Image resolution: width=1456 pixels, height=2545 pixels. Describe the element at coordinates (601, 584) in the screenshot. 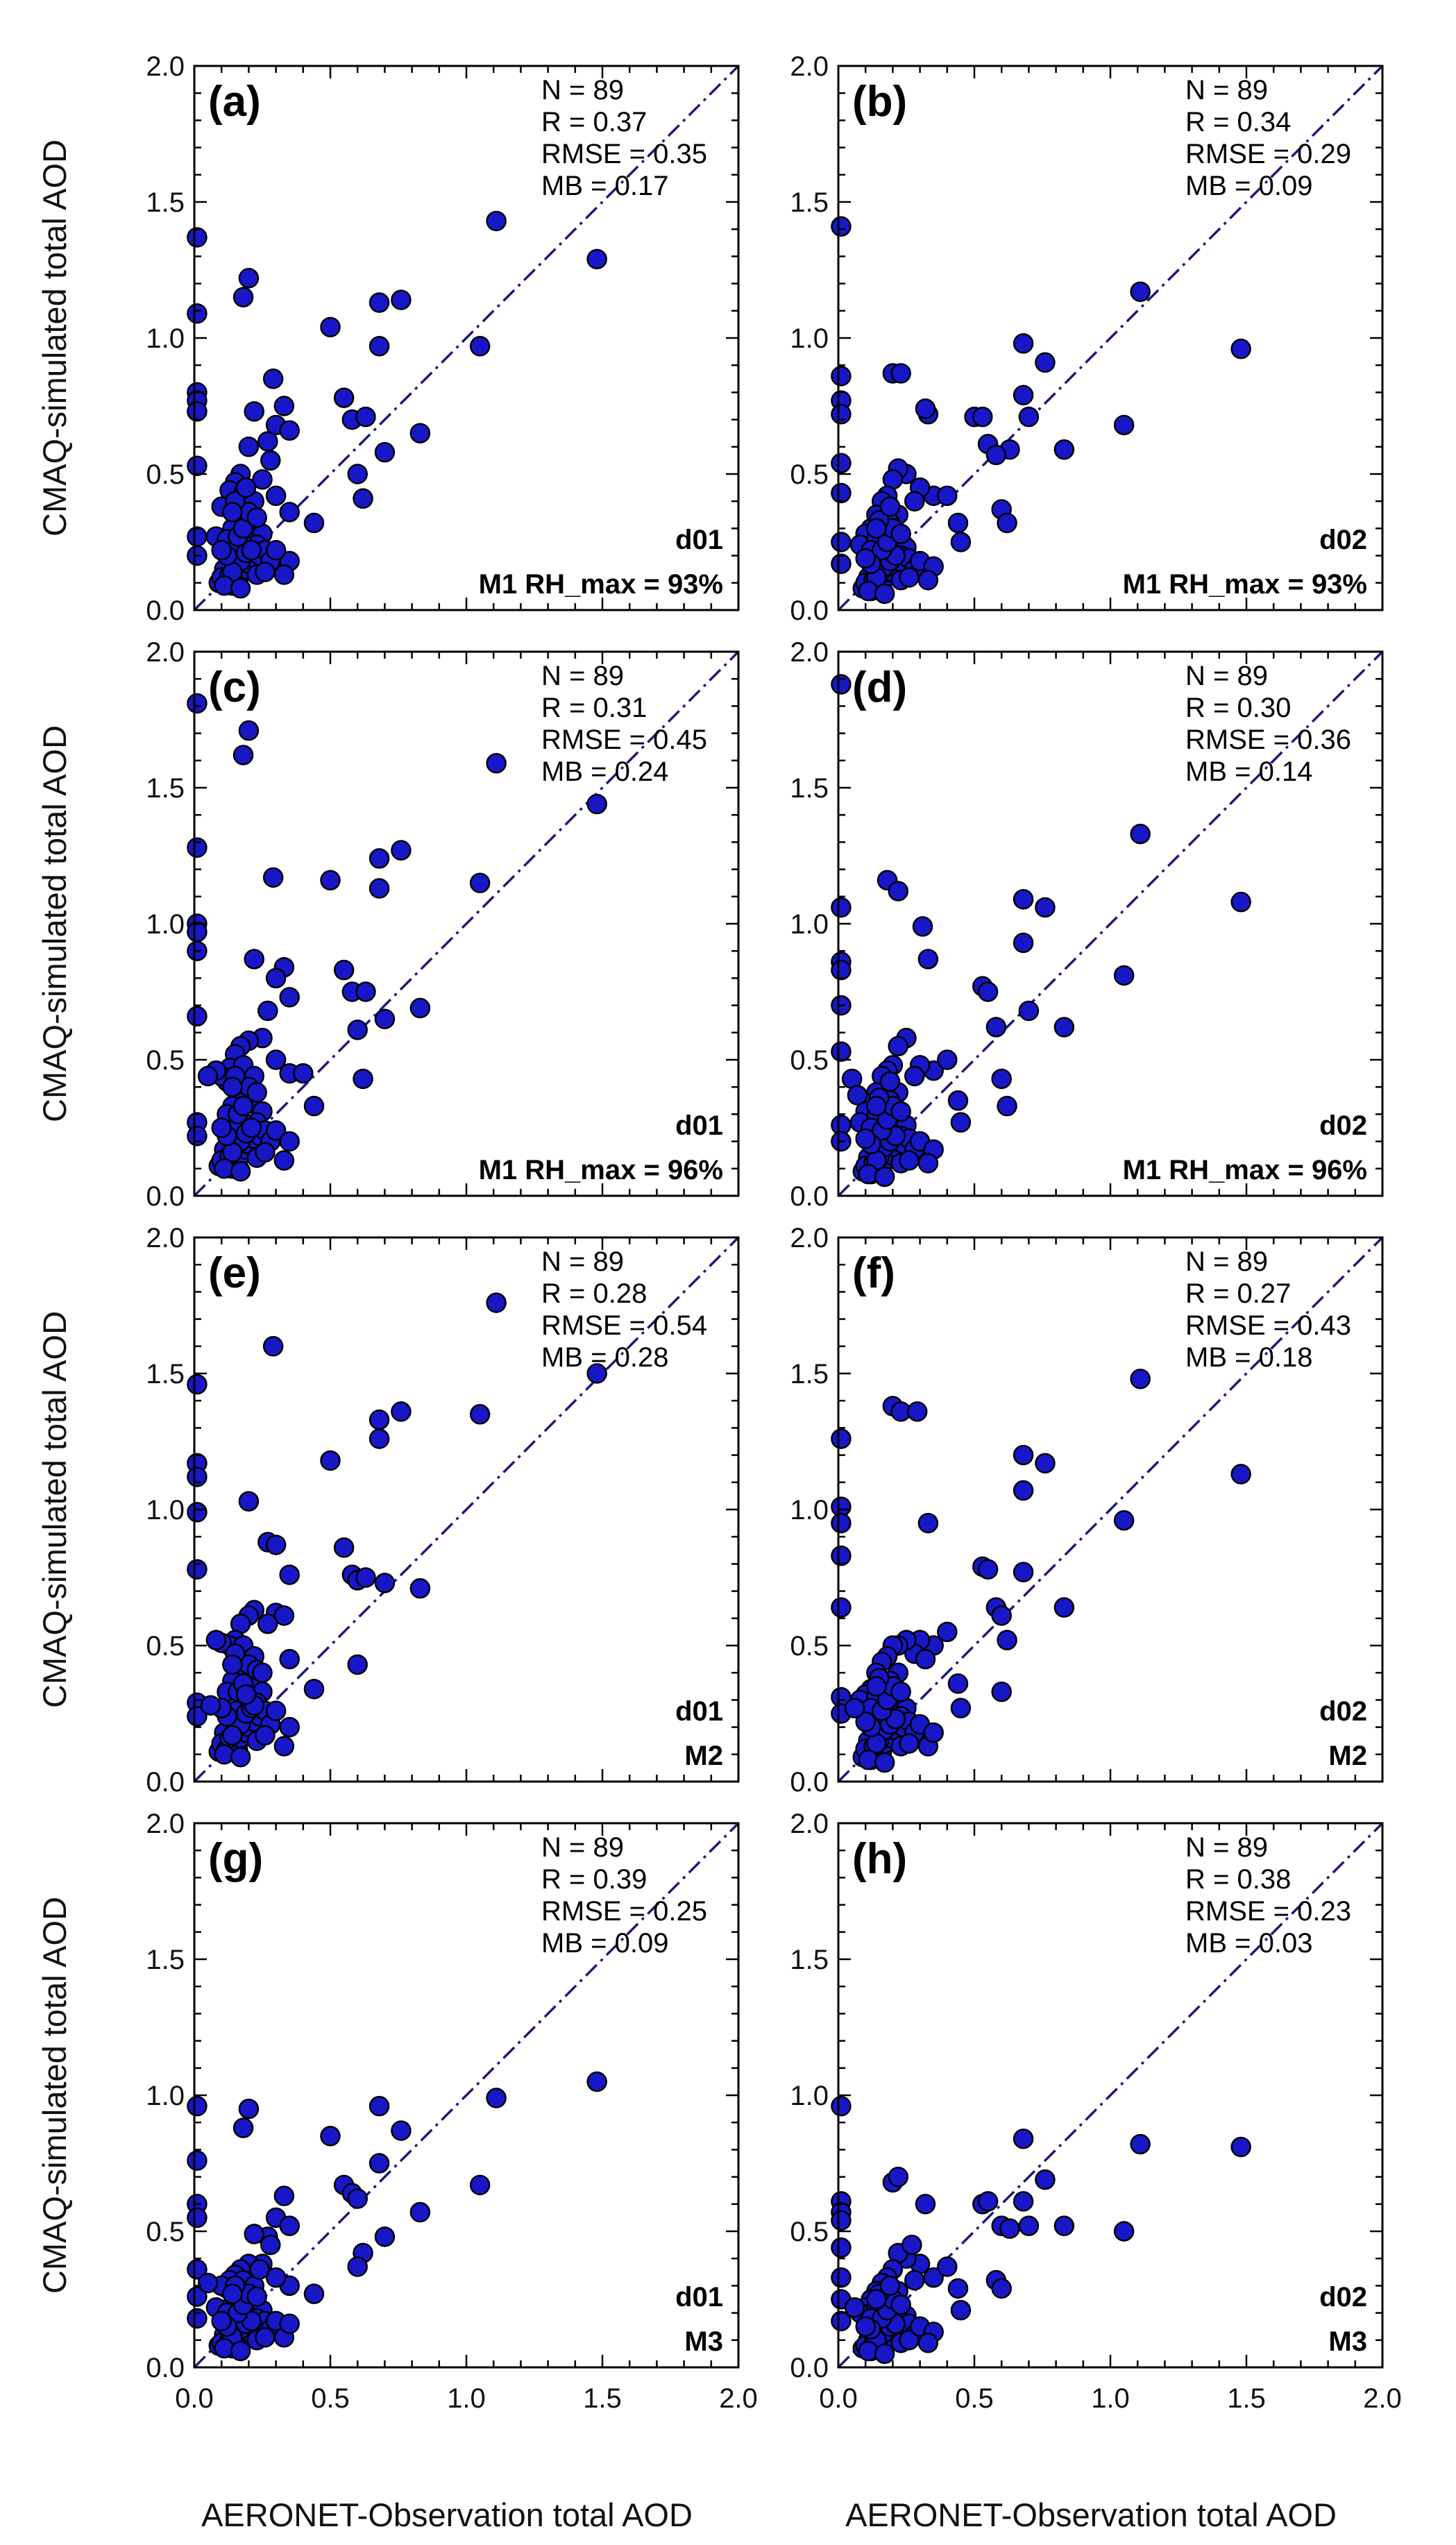

I see `method-label: M1 RH_max = 93%` at that location.